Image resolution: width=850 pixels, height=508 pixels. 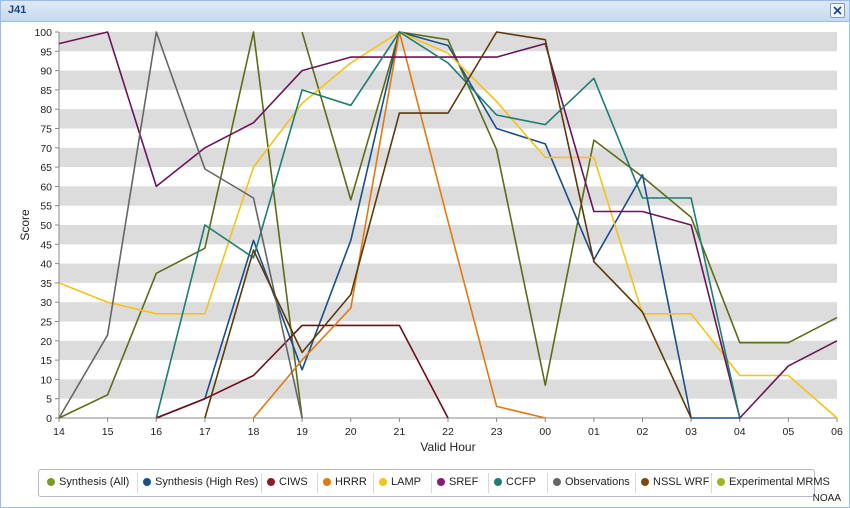 What do you see at coordinates (779, 482) in the screenshot?
I see `legend-label: Experimental MRMS` at bounding box center [779, 482].